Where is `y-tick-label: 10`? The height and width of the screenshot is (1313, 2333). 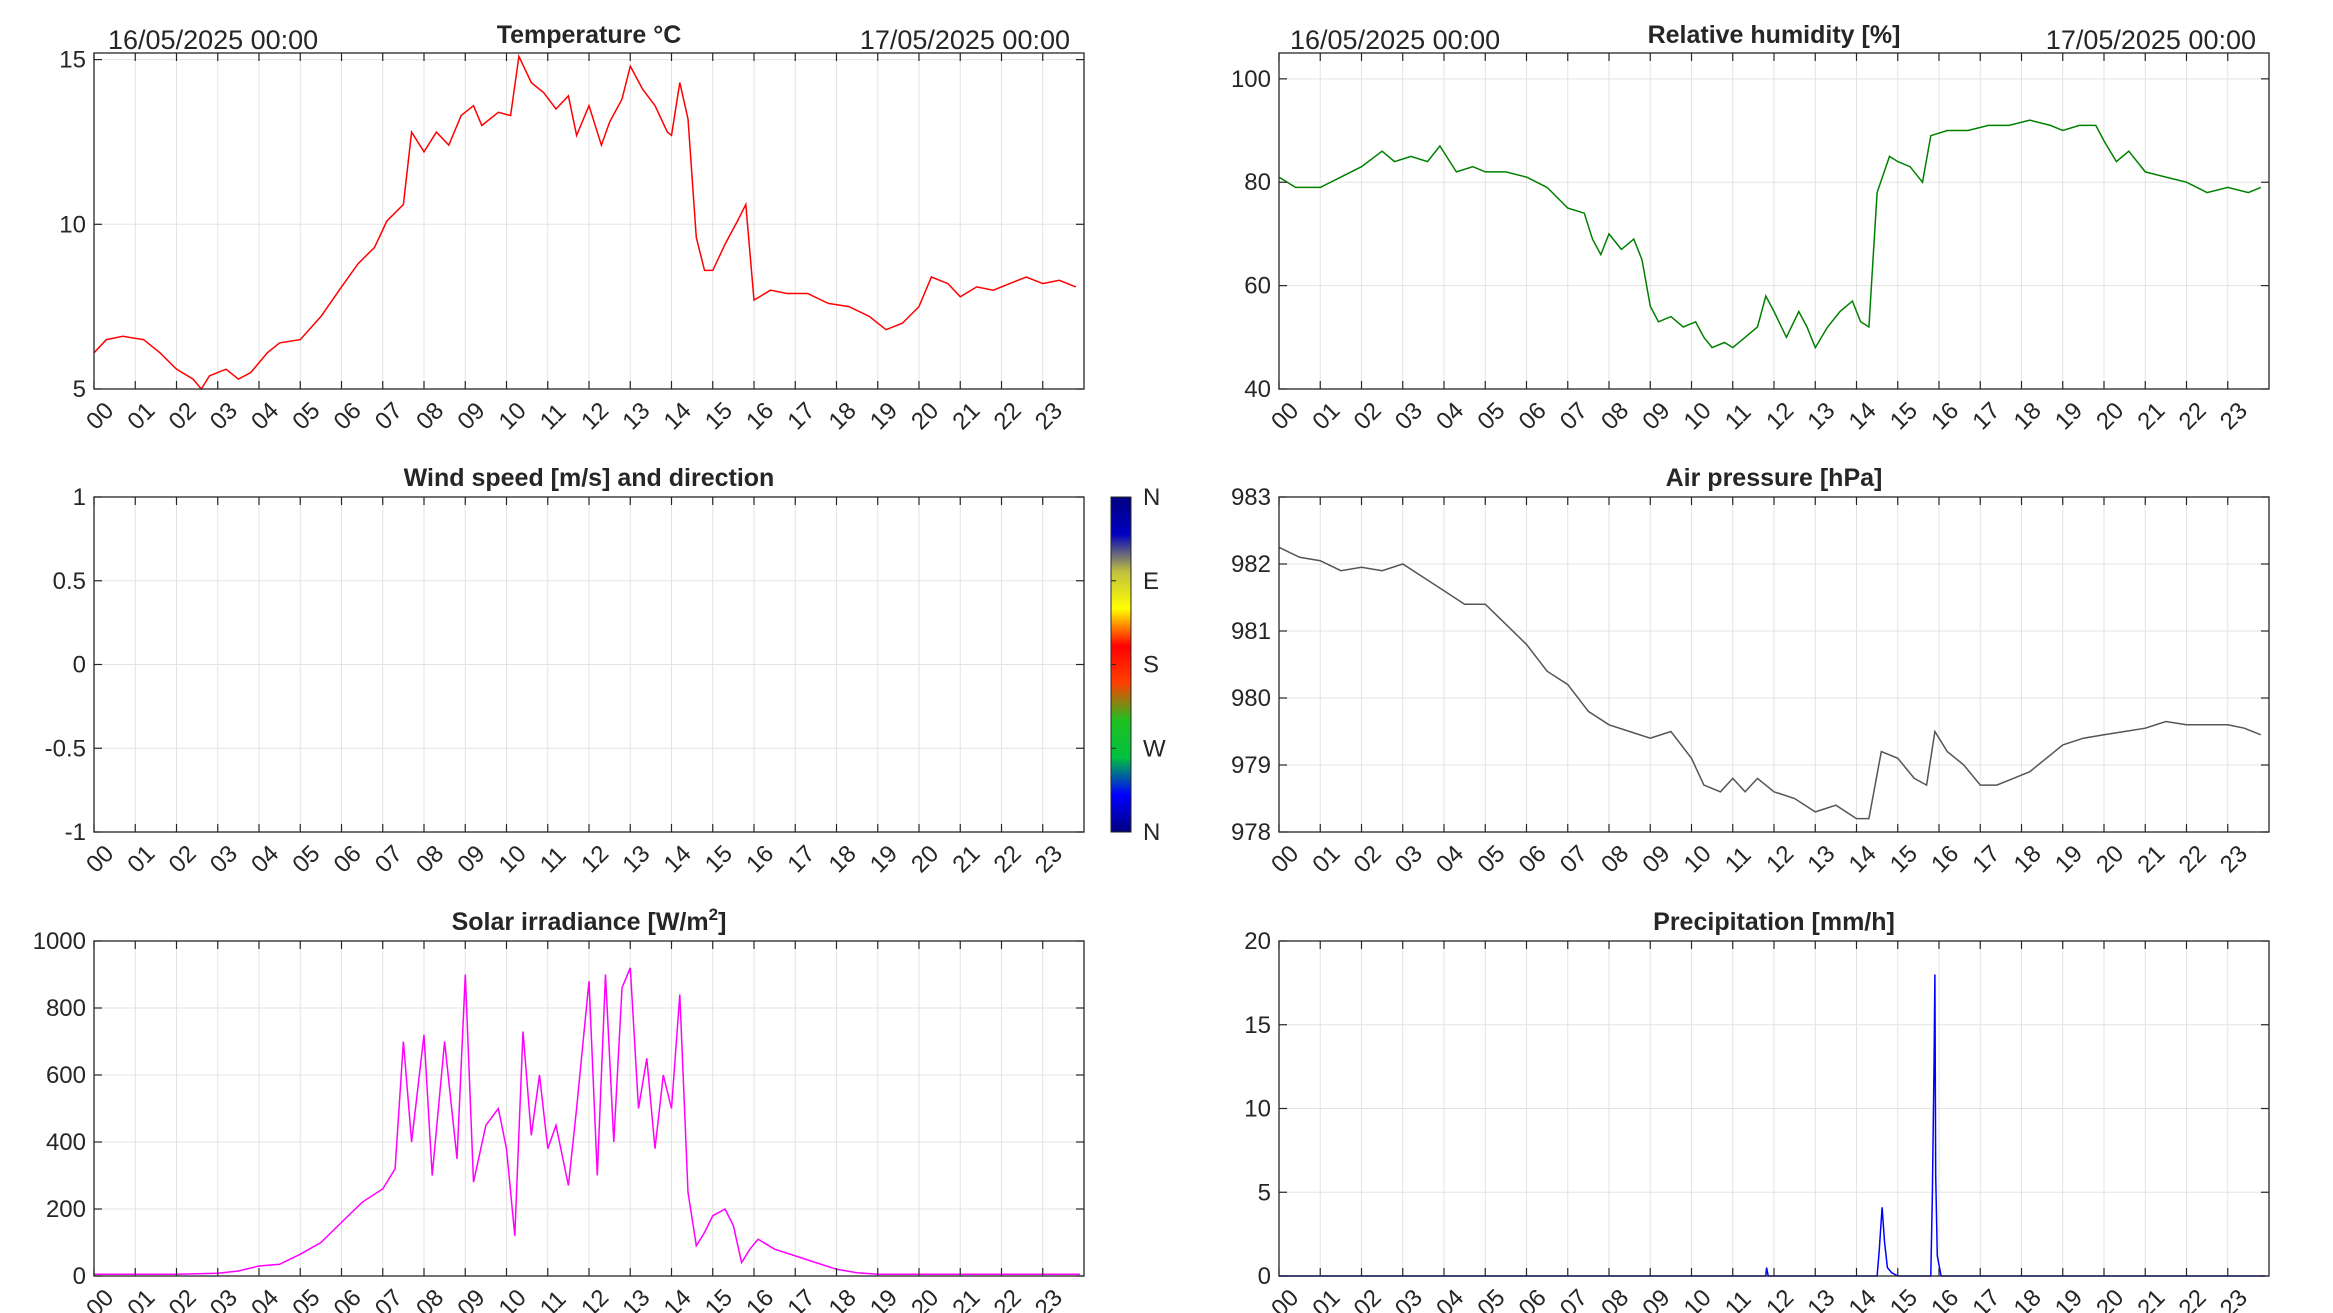
y-tick-label: 10 is located at coordinates (72, 224).